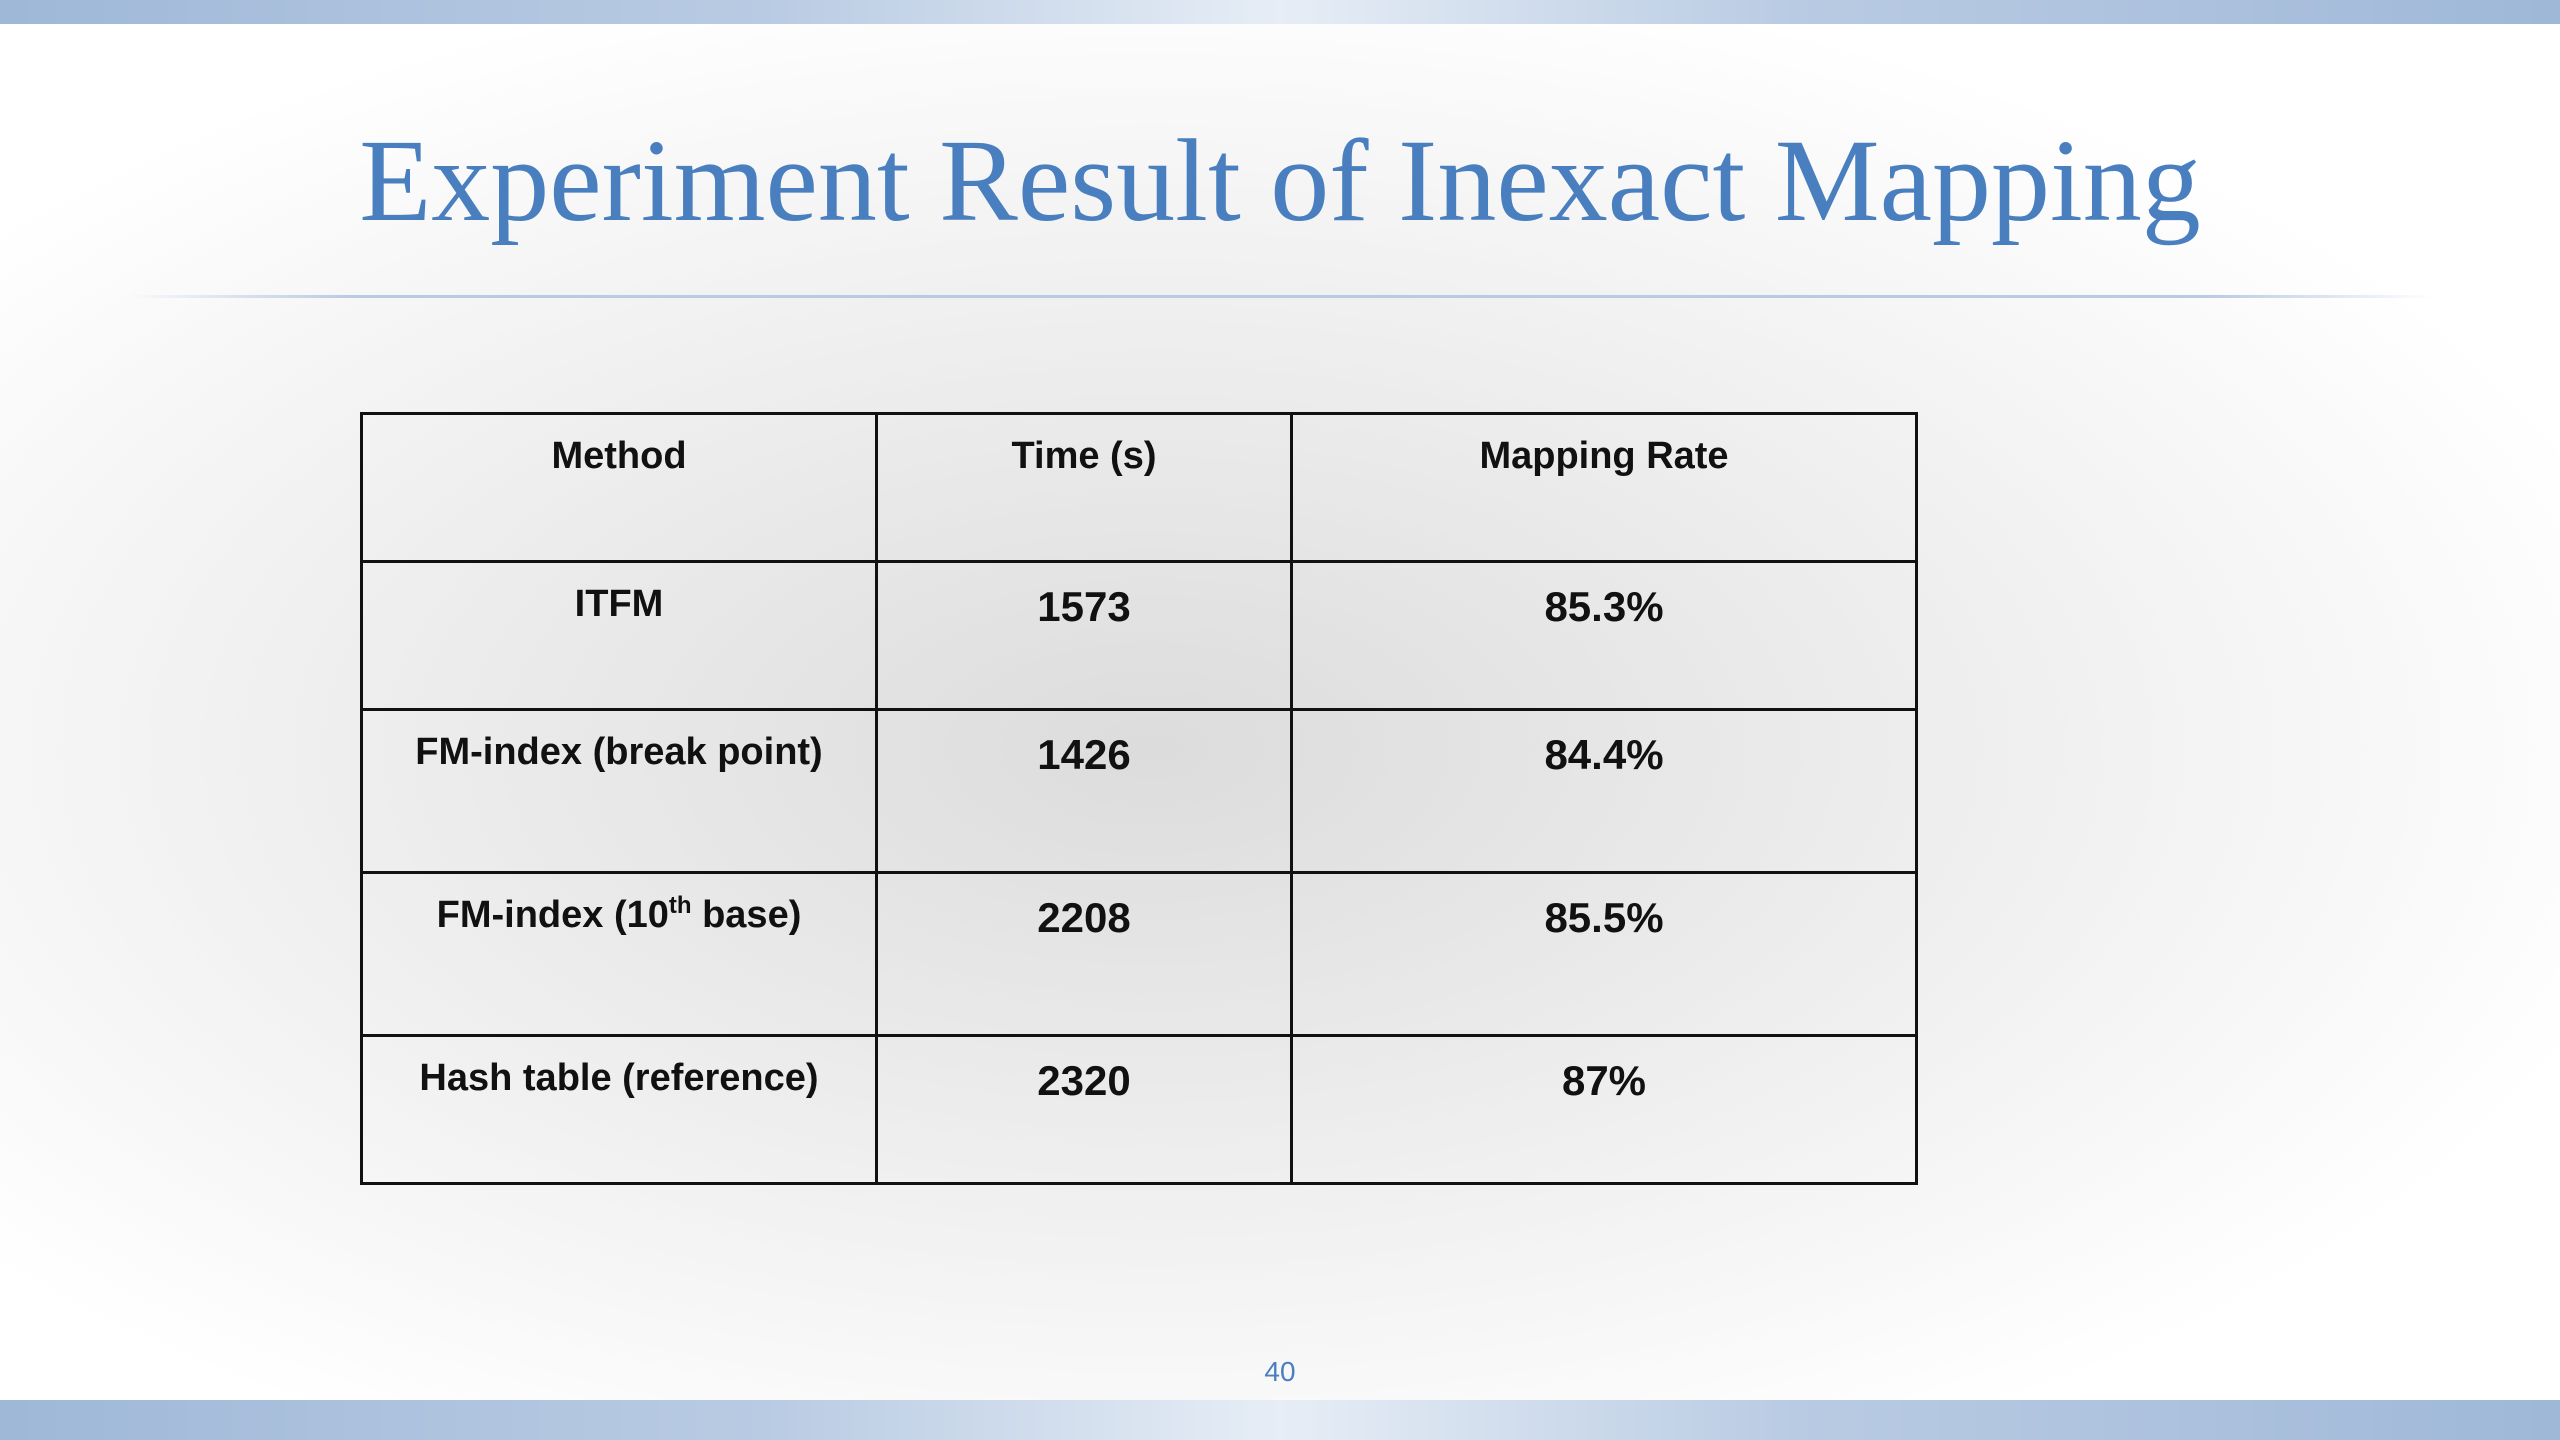 The image size is (2560, 1440). I want to click on cell-mapping-rate: 85.5%, so click(1604, 954).